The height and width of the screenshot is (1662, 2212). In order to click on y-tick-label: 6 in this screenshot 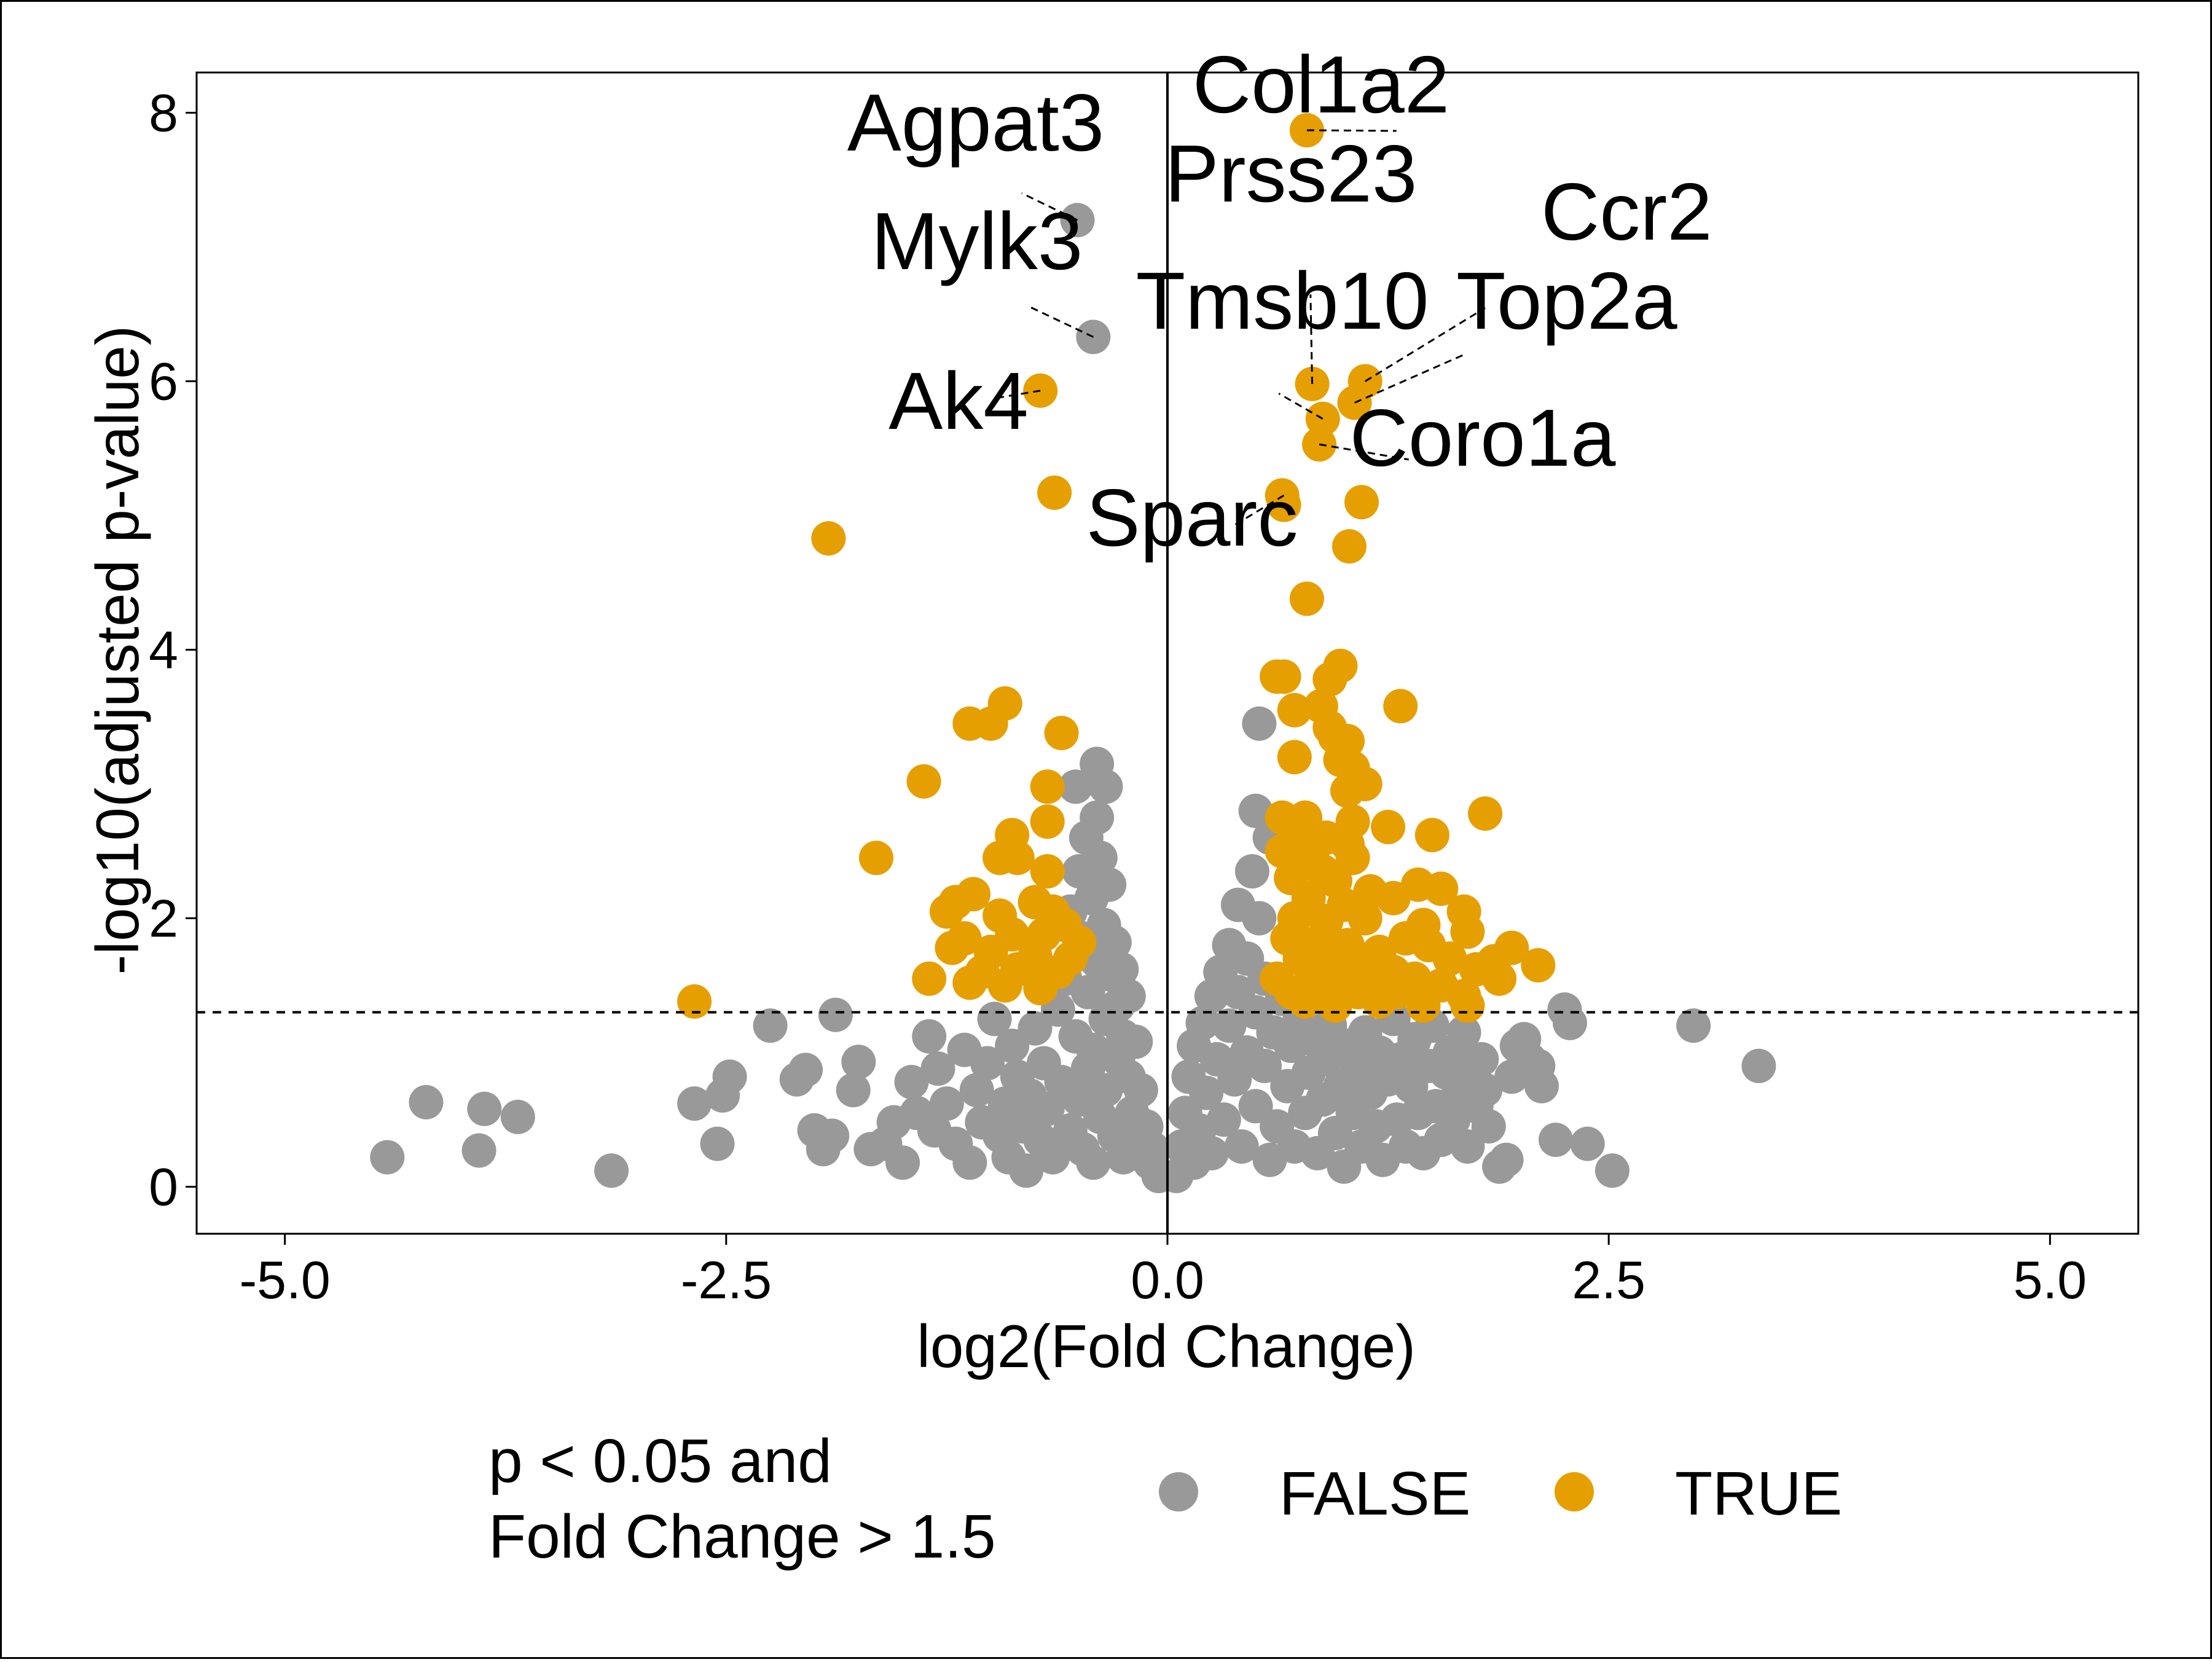, I will do `click(163, 382)`.